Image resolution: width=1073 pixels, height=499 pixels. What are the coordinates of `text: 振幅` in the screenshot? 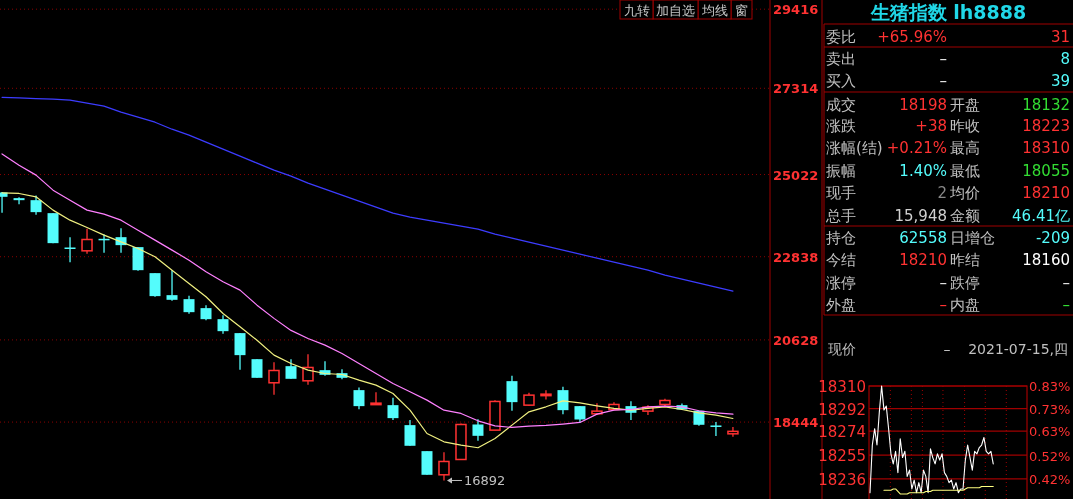 It's located at (841, 171).